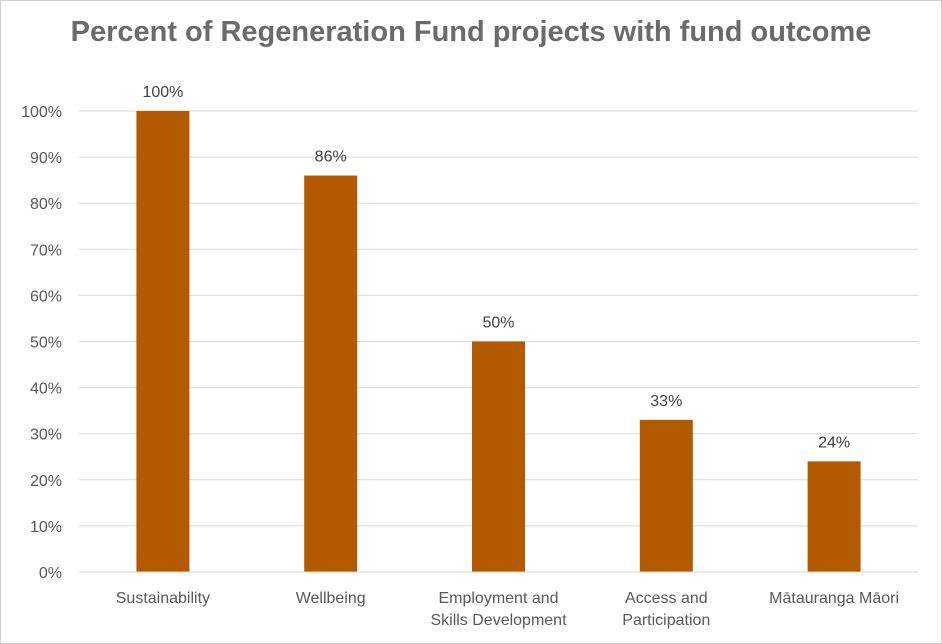 Image resolution: width=942 pixels, height=644 pixels. Describe the element at coordinates (163, 598) in the screenshot. I see `x-tick-label: Sustainability` at that location.